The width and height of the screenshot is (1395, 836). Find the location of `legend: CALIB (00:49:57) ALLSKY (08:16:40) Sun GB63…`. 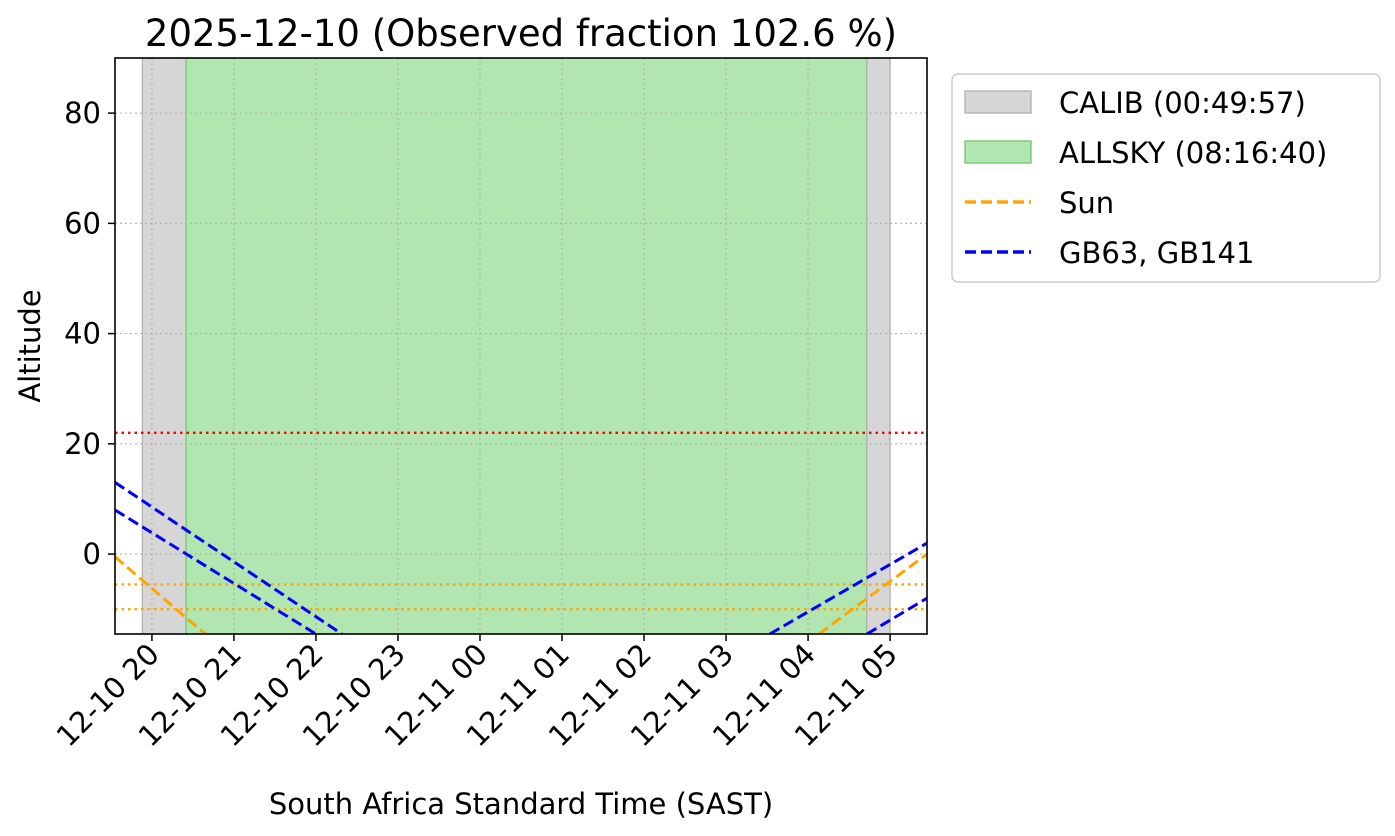

legend: CALIB (00:49:57) ALLSKY (08:16:40) Sun GB63… is located at coordinates (1166, 178).